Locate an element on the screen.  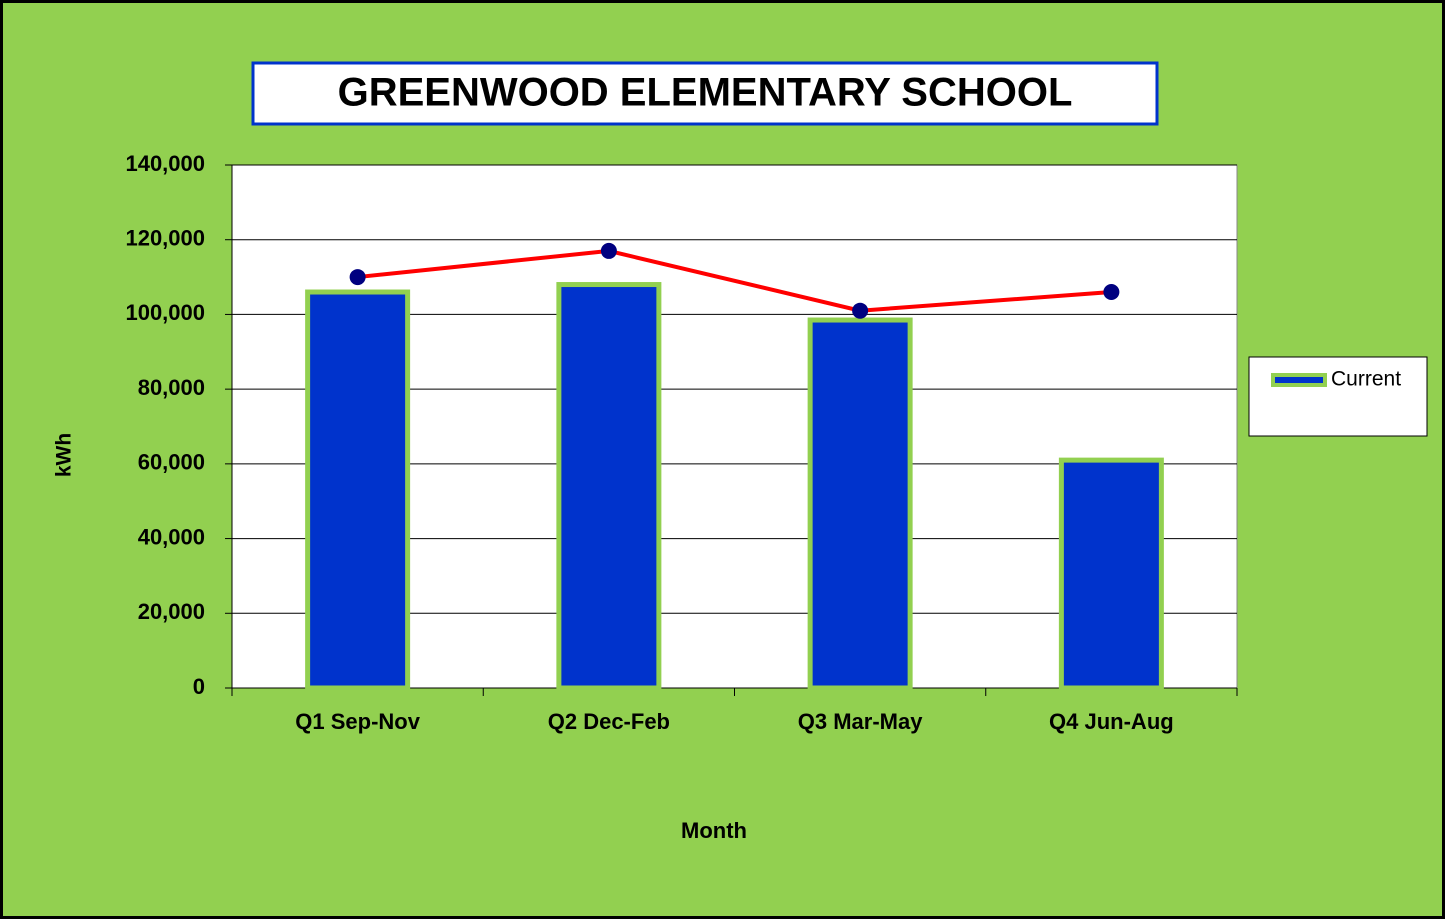
y-tick-label: 20,000 is located at coordinates (171, 611).